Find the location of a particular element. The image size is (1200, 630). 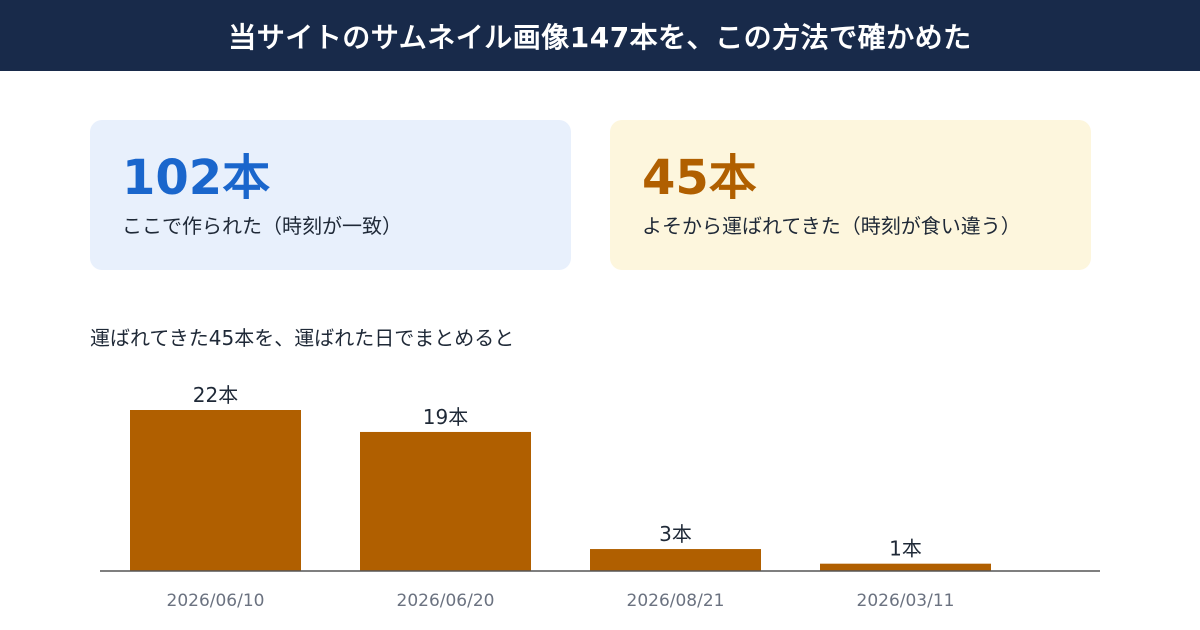

bar-value-label: 1本 is located at coordinates (905, 549).